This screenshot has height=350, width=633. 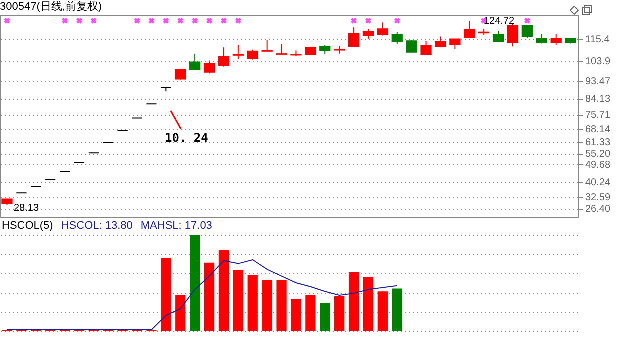 I want to click on y-tick-label: 68.14, so click(x=598, y=130).